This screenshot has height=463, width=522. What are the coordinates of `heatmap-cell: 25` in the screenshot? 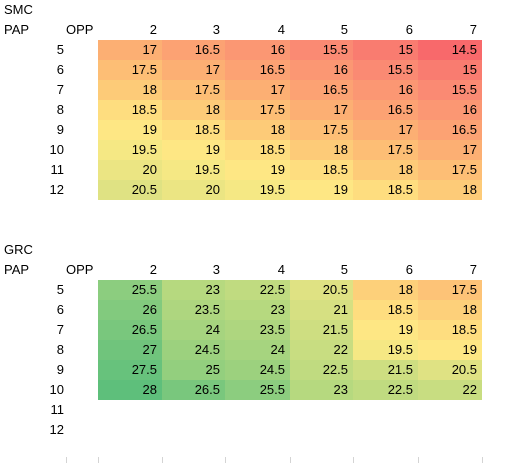 It's located at (193, 370).